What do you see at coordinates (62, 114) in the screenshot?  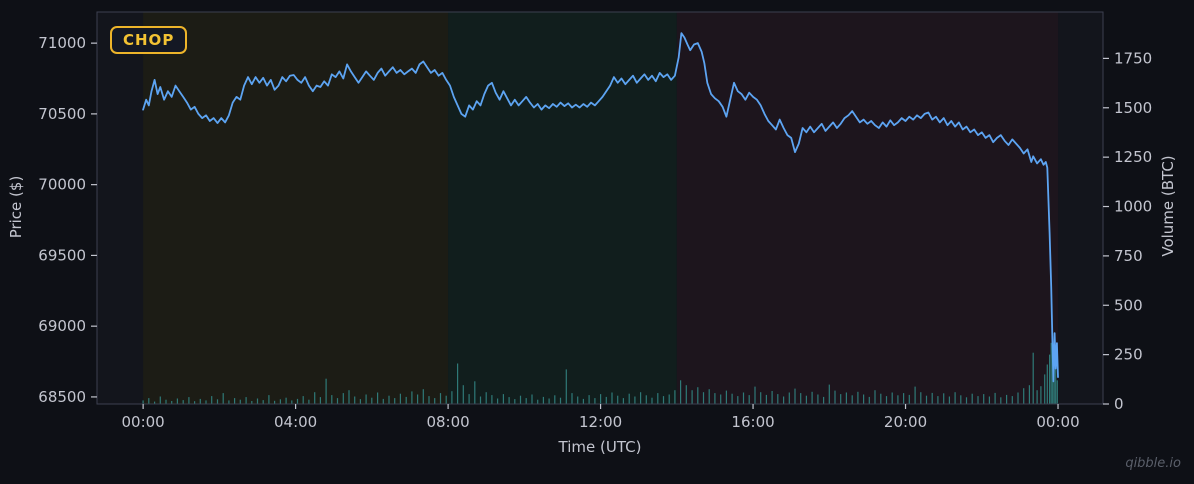 I see `y-left-tick-label: 70500` at bounding box center [62, 114].